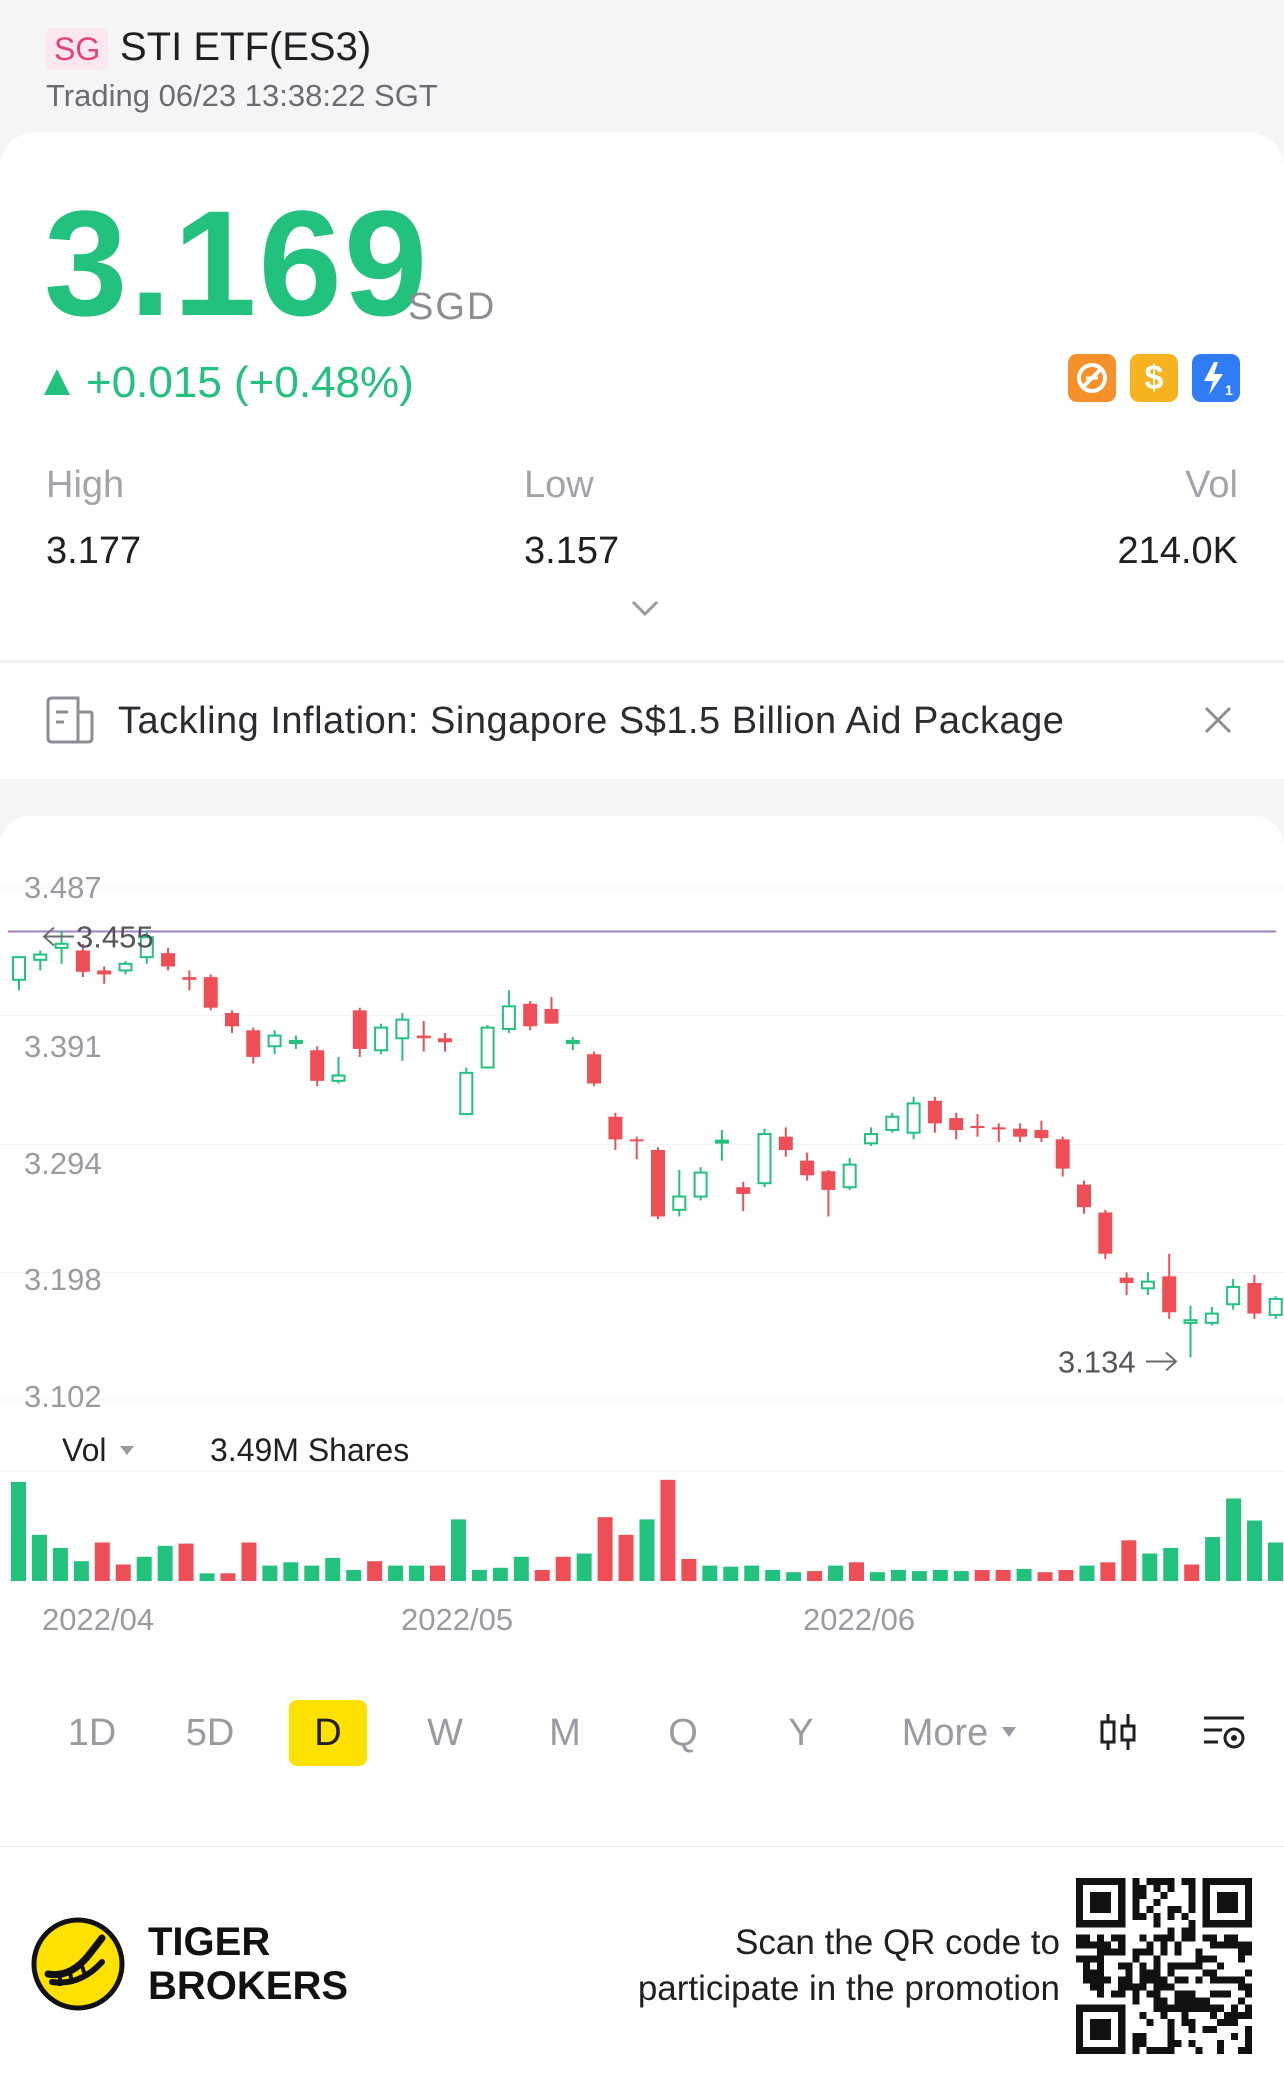 This screenshot has width=1284, height=2086. What do you see at coordinates (1224, 1732) in the screenshot?
I see `chart-settings-icon` at bounding box center [1224, 1732].